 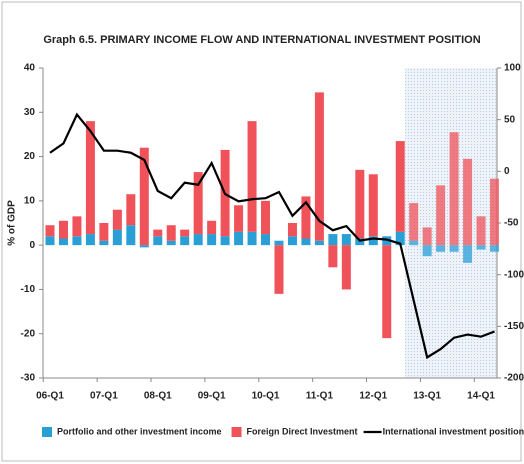 What do you see at coordinates (507, 171) in the screenshot?
I see `y2-tick-label: 0` at bounding box center [507, 171].